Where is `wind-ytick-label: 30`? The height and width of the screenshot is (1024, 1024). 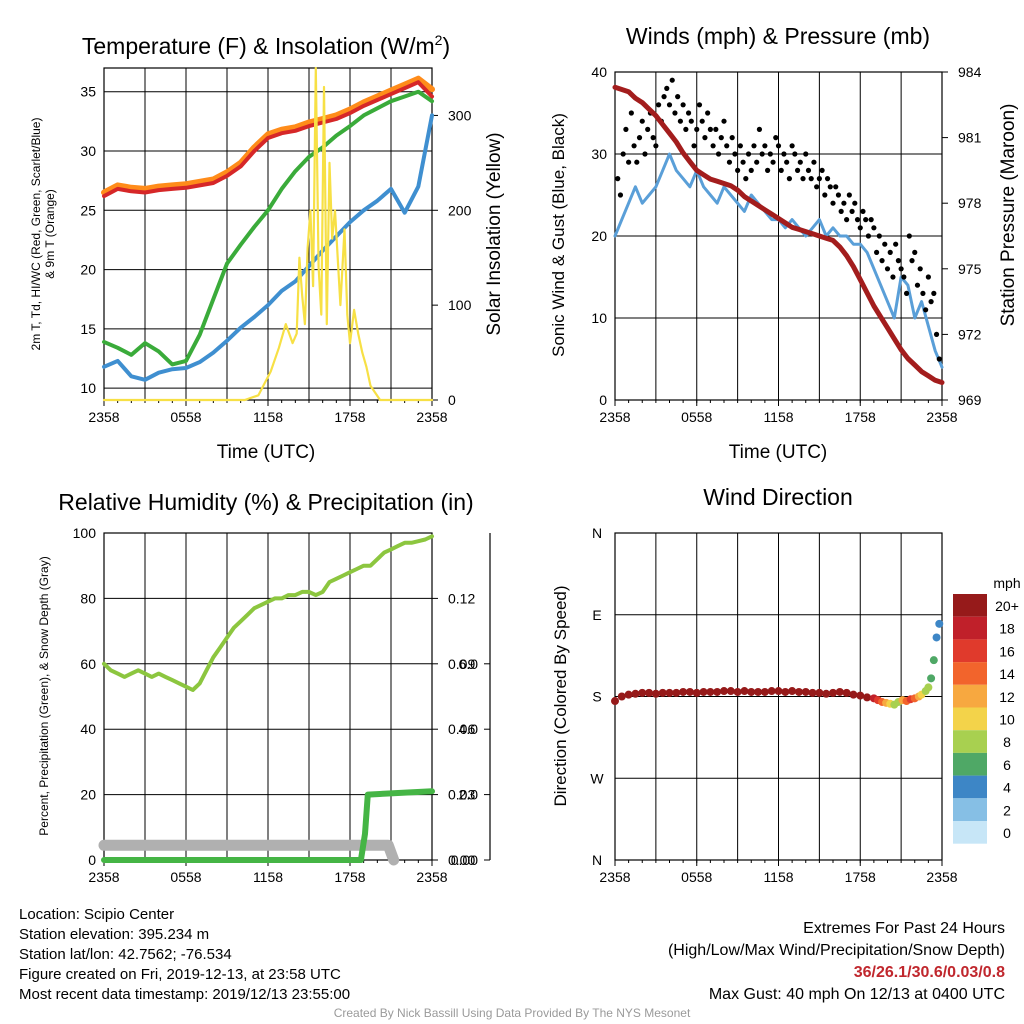
wind-ytick-label: 30 is located at coordinates (599, 154).